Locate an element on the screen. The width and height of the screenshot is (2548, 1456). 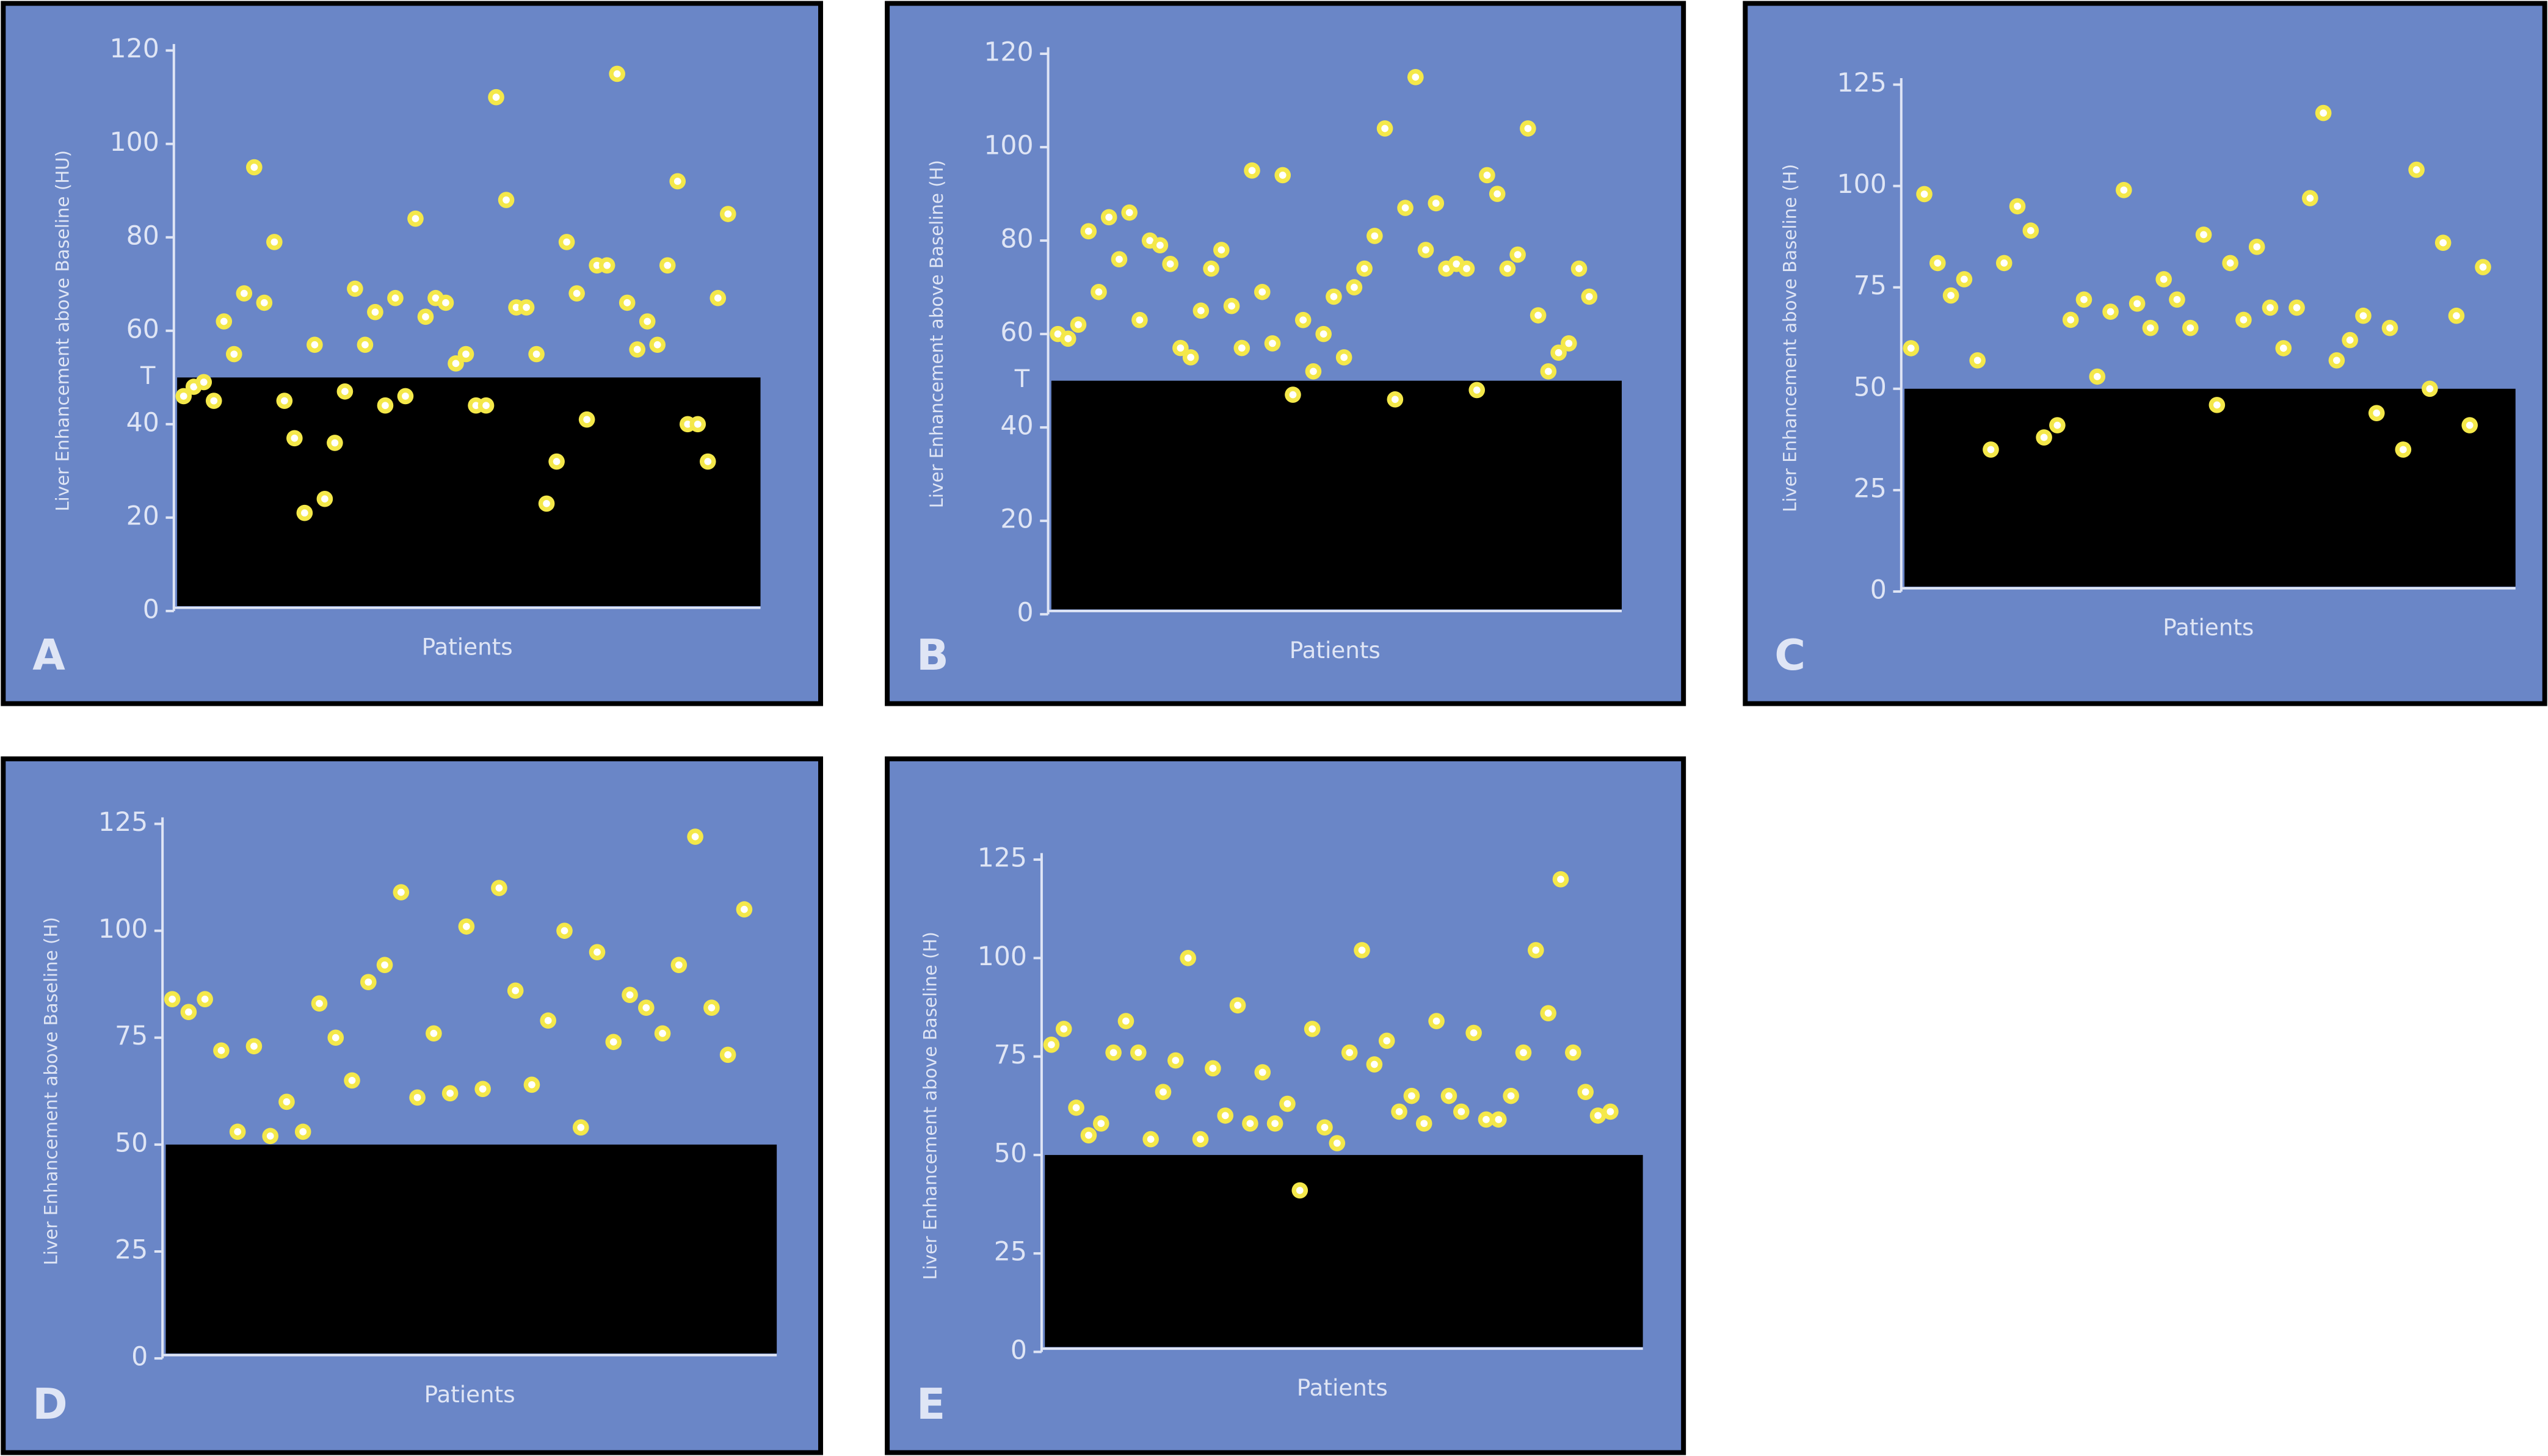
y-tick-label: 80 is located at coordinates (1016, 240).